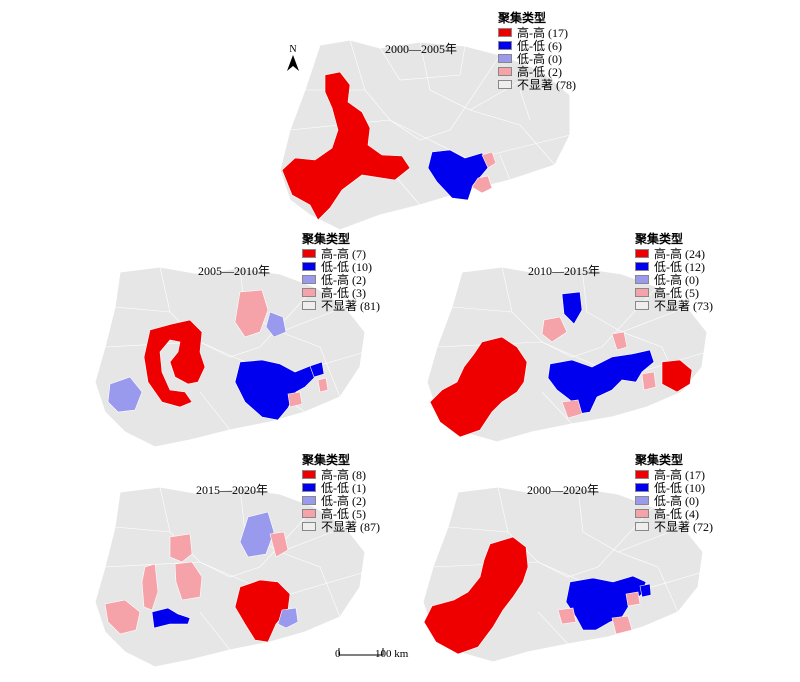 This screenshot has height=682, width=800. What do you see at coordinates (380, 661) in the screenshot?
I see `scale-bar: 0 100 km` at bounding box center [380, 661].